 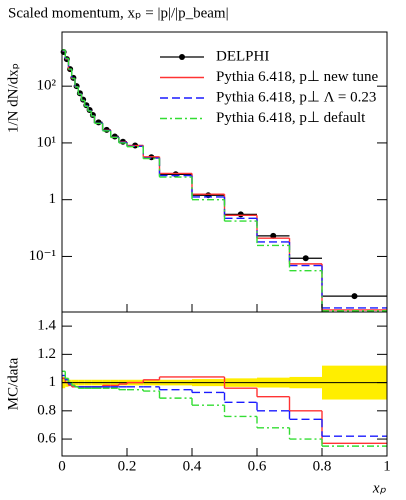 I want to click on x-tick-label: 1, so click(x=387, y=466).